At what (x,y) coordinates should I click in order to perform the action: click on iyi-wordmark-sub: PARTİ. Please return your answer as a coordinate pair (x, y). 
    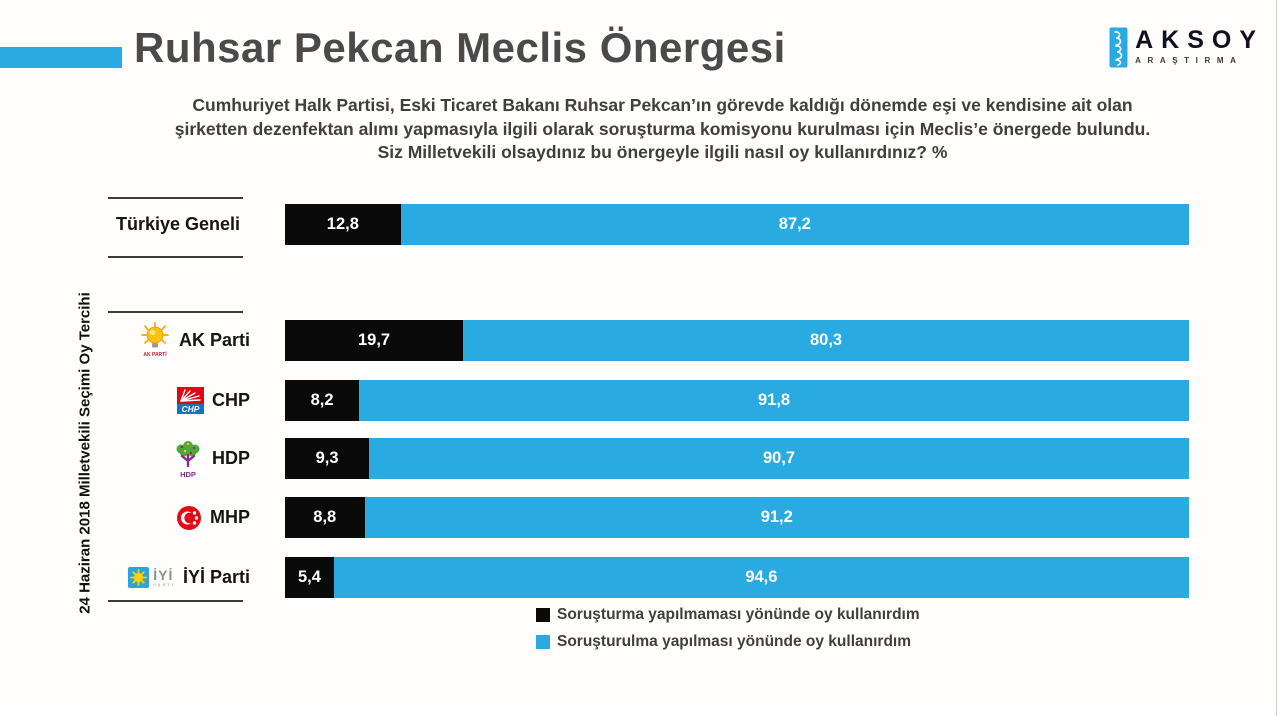
    Looking at the image, I should click on (164, 584).